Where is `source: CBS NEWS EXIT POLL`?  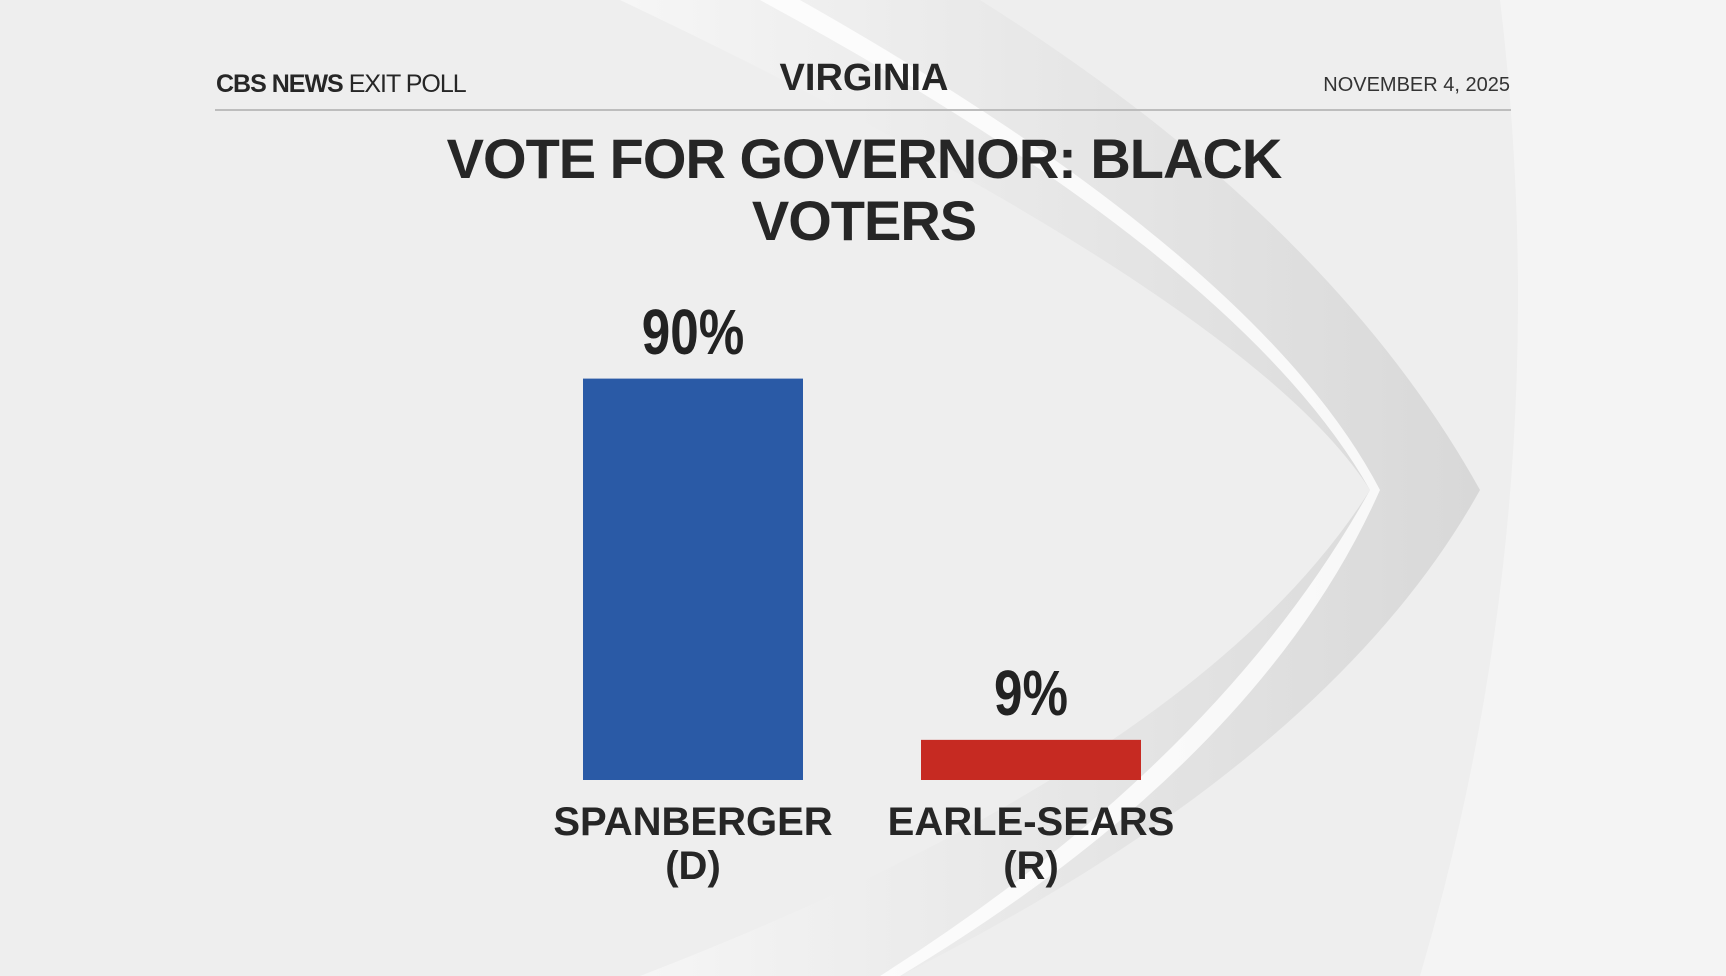 source: CBS NEWS EXIT POLL is located at coordinates (341, 84).